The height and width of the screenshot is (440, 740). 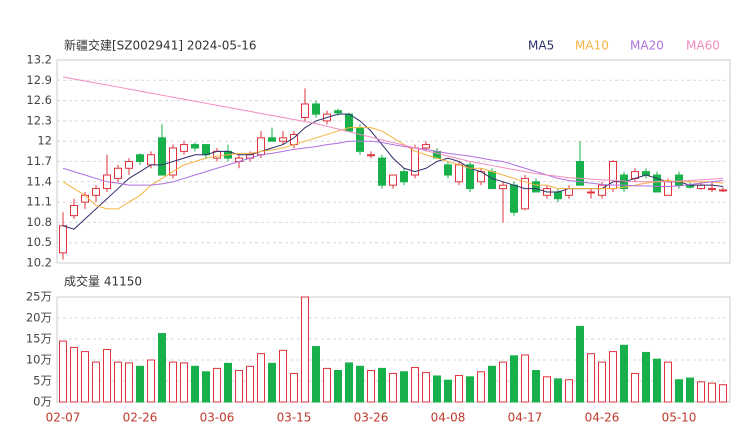 What do you see at coordinates (39, 339) in the screenshot?
I see `y-tick-label: 15万` at bounding box center [39, 339].